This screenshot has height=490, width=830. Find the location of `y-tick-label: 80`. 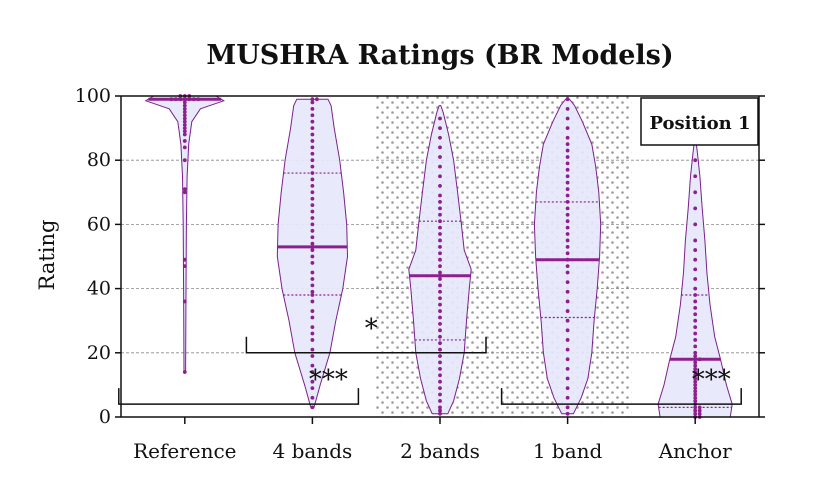

y-tick-label: 80 is located at coordinates (99, 160).